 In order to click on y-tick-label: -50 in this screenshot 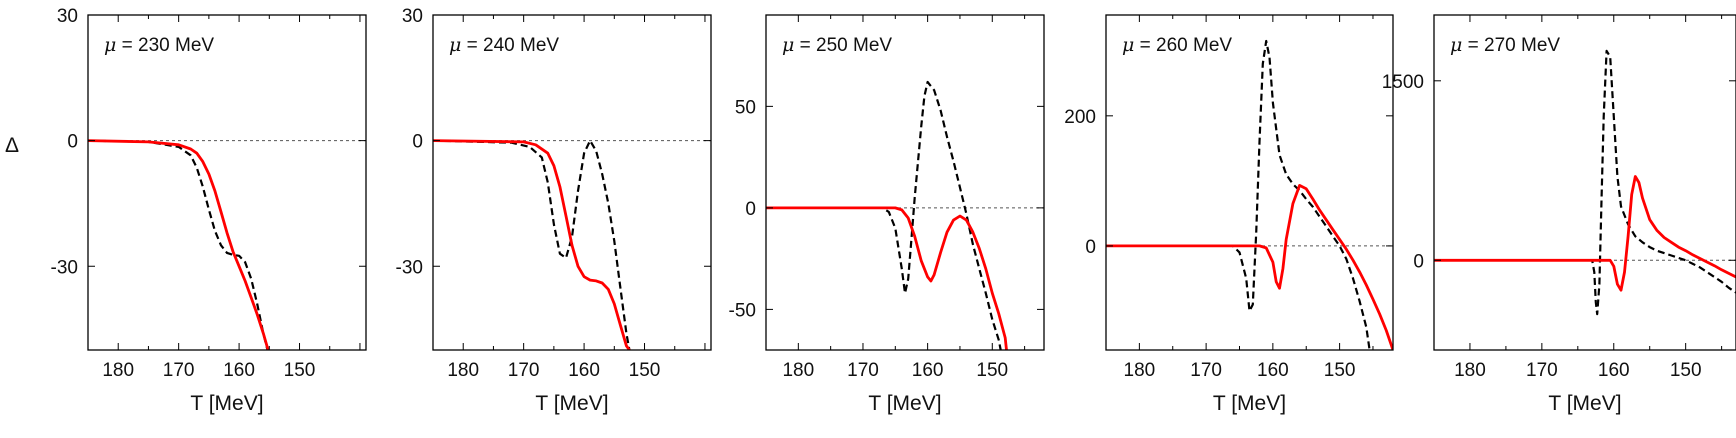, I will do `click(742, 310)`.